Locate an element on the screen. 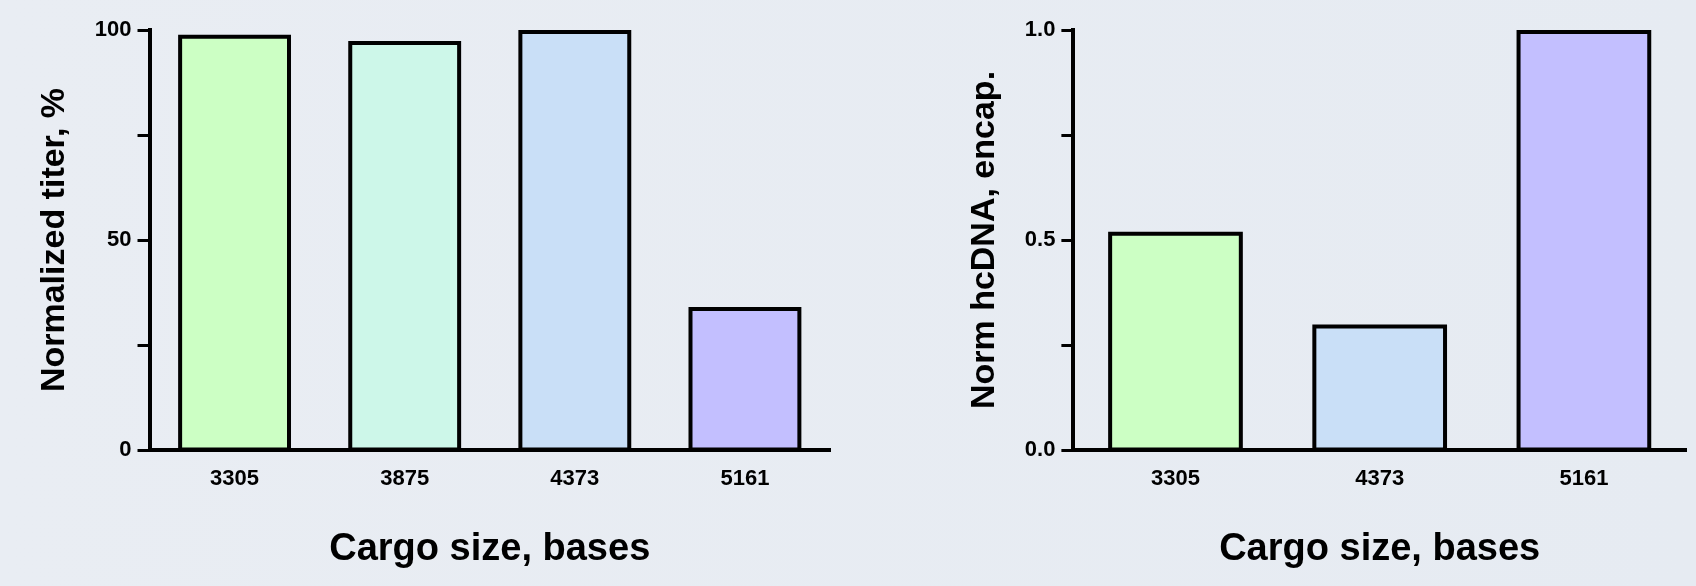 This screenshot has width=1696, height=586. y-axis-title: Norm hcDNA, encap. is located at coordinates (981, 240).